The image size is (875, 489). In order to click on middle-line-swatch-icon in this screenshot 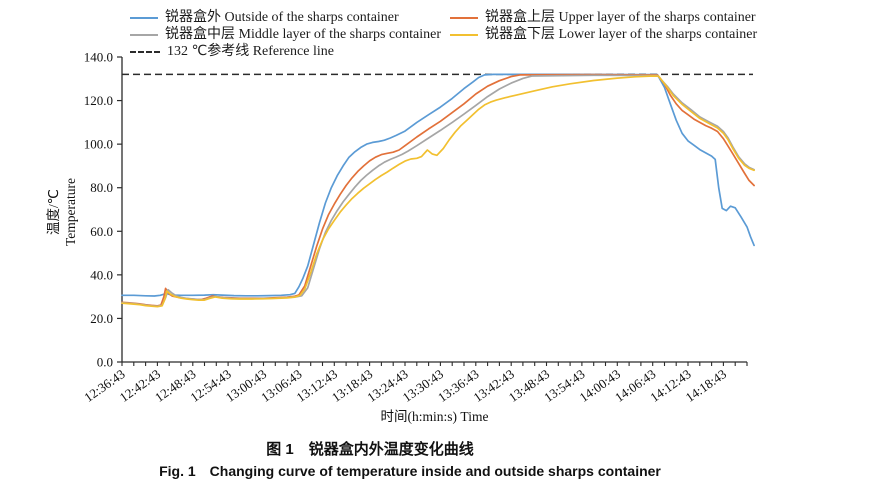, I will do `click(144, 35)`.